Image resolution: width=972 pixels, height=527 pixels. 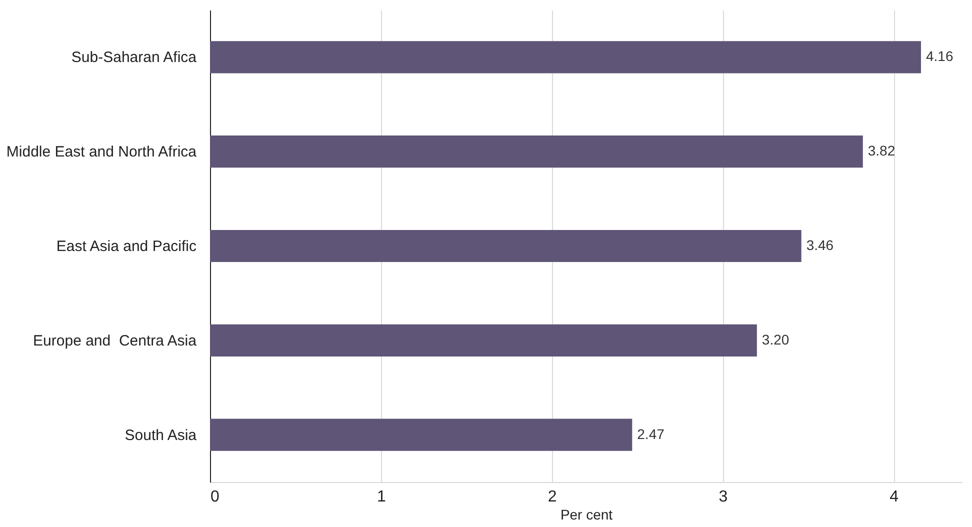 I want to click on x-tick-label: 3, so click(x=723, y=497).